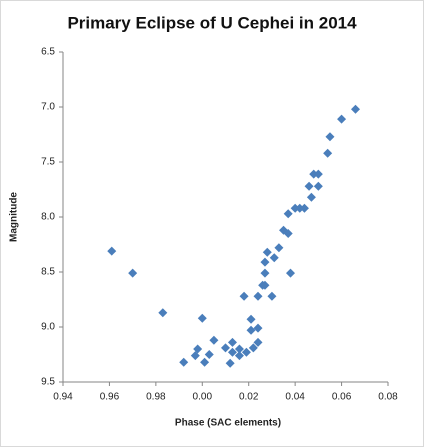 This screenshot has height=447, width=424. What do you see at coordinates (388, 397) in the screenshot?
I see `x-tick-label: 0.08` at bounding box center [388, 397].